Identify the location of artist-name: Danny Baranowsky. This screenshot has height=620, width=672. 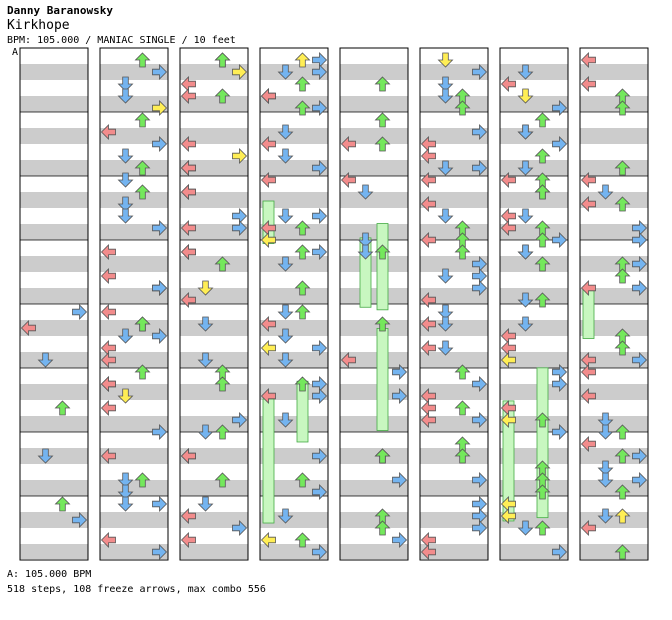
(60, 10).